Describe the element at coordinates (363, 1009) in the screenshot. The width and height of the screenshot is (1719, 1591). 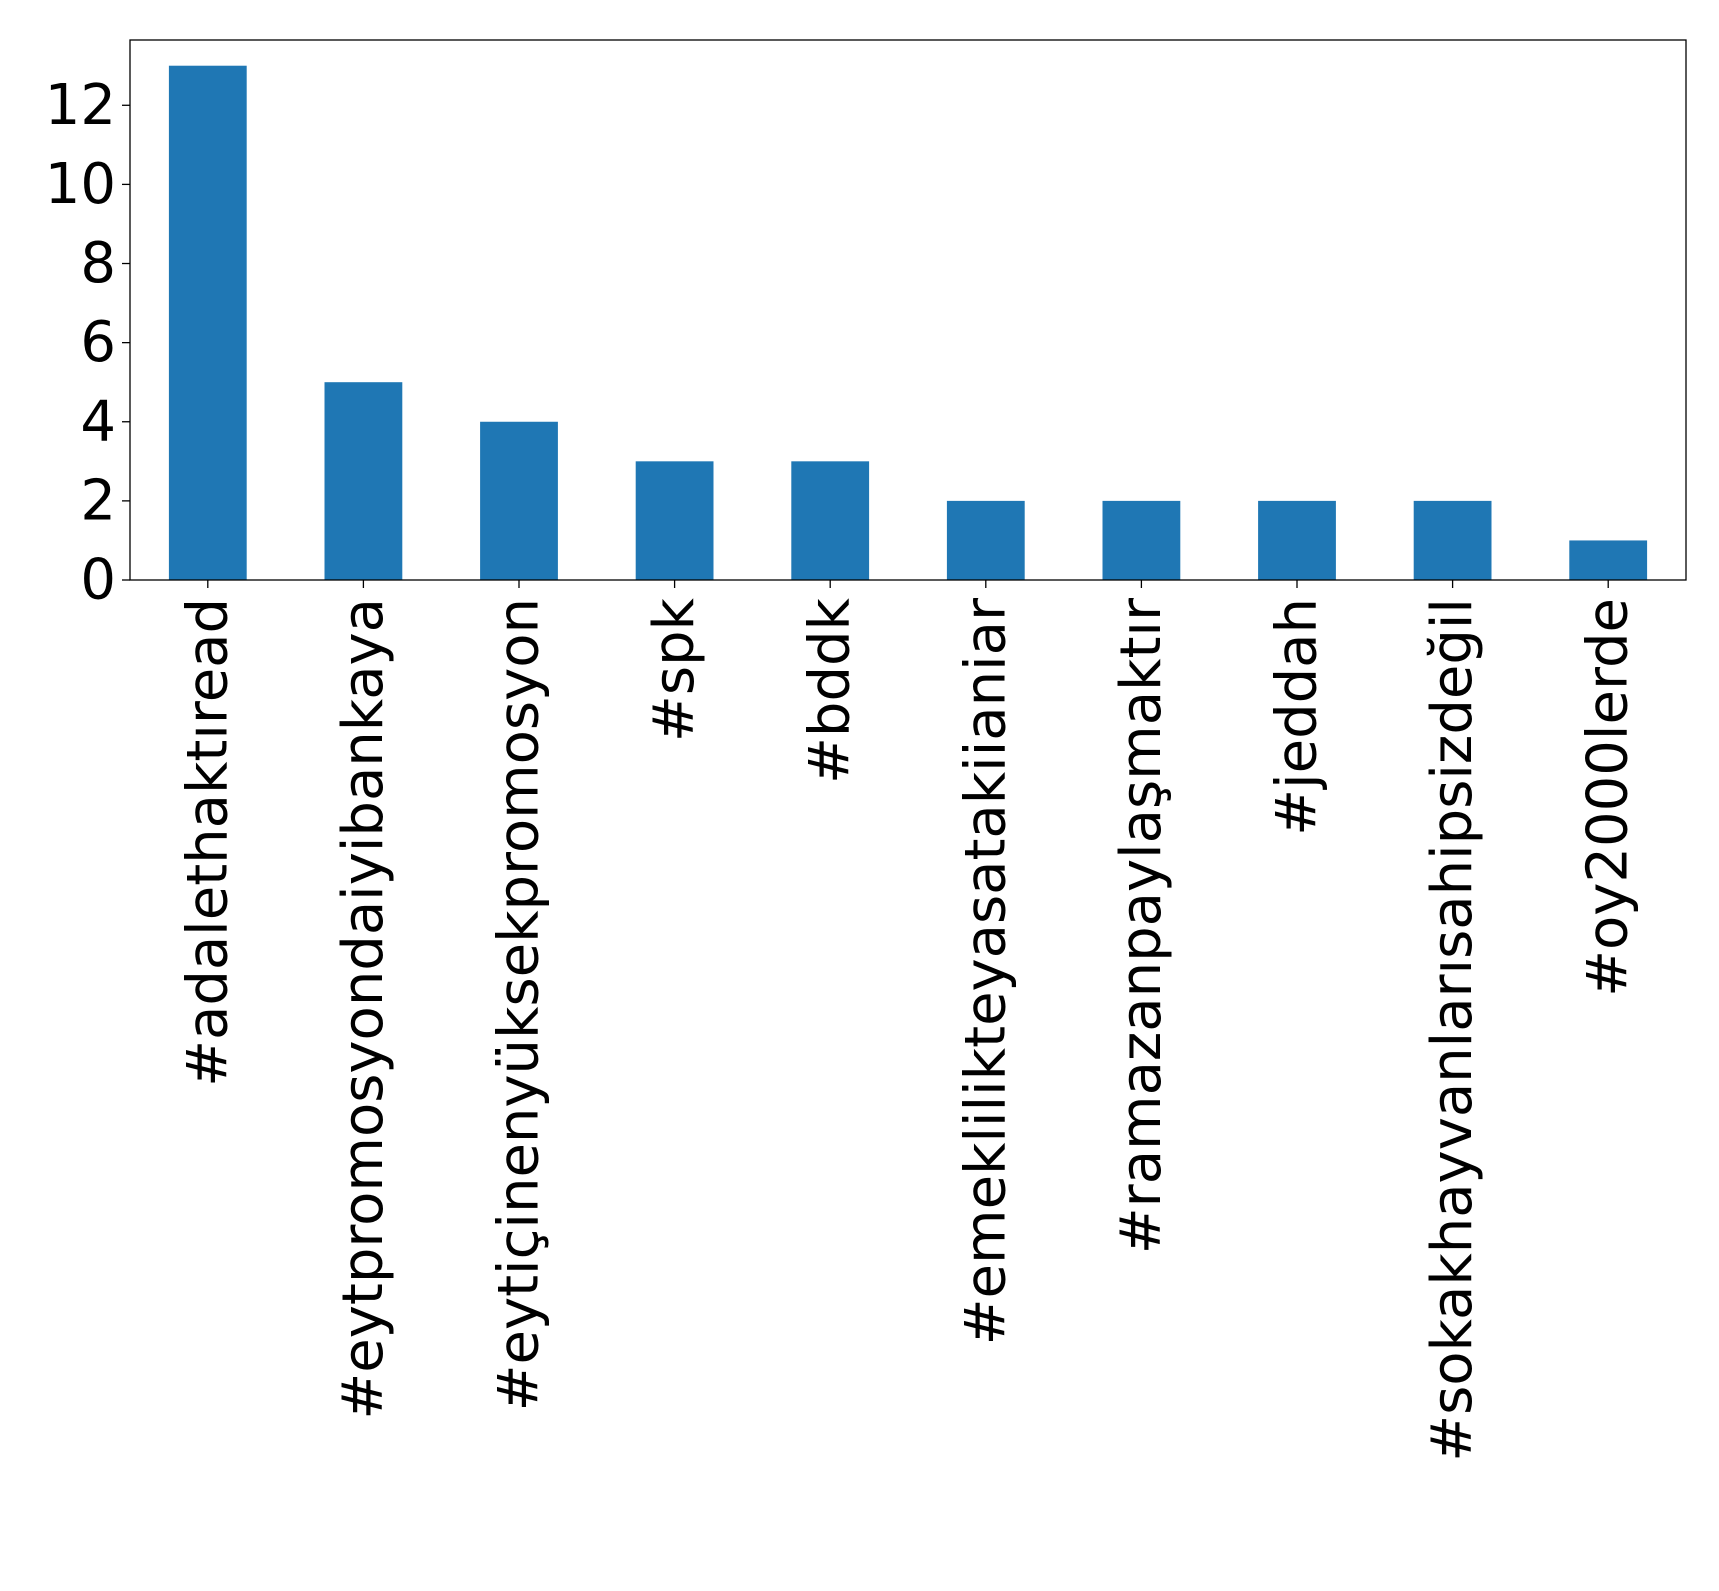
I see `x-tick-label: #eytpromosyondaiyibankaya` at that location.